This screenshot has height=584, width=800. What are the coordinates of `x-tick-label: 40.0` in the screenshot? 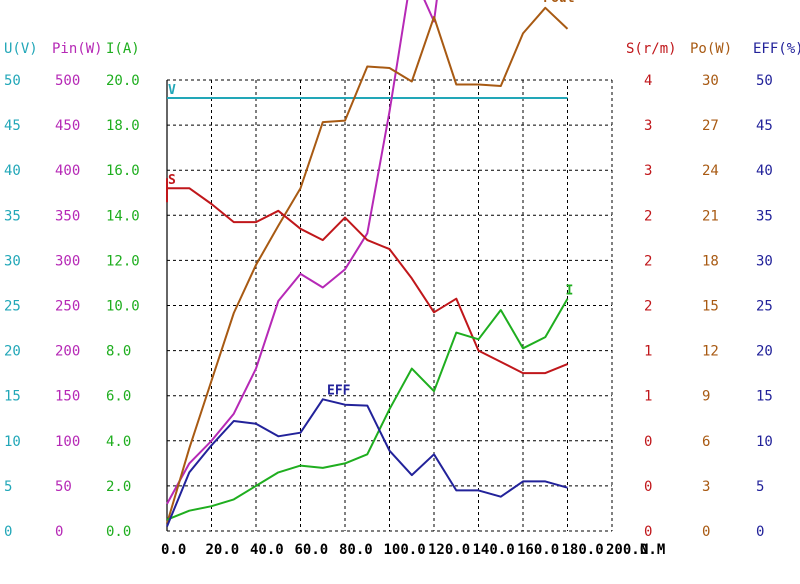 It's located at (267, 550).